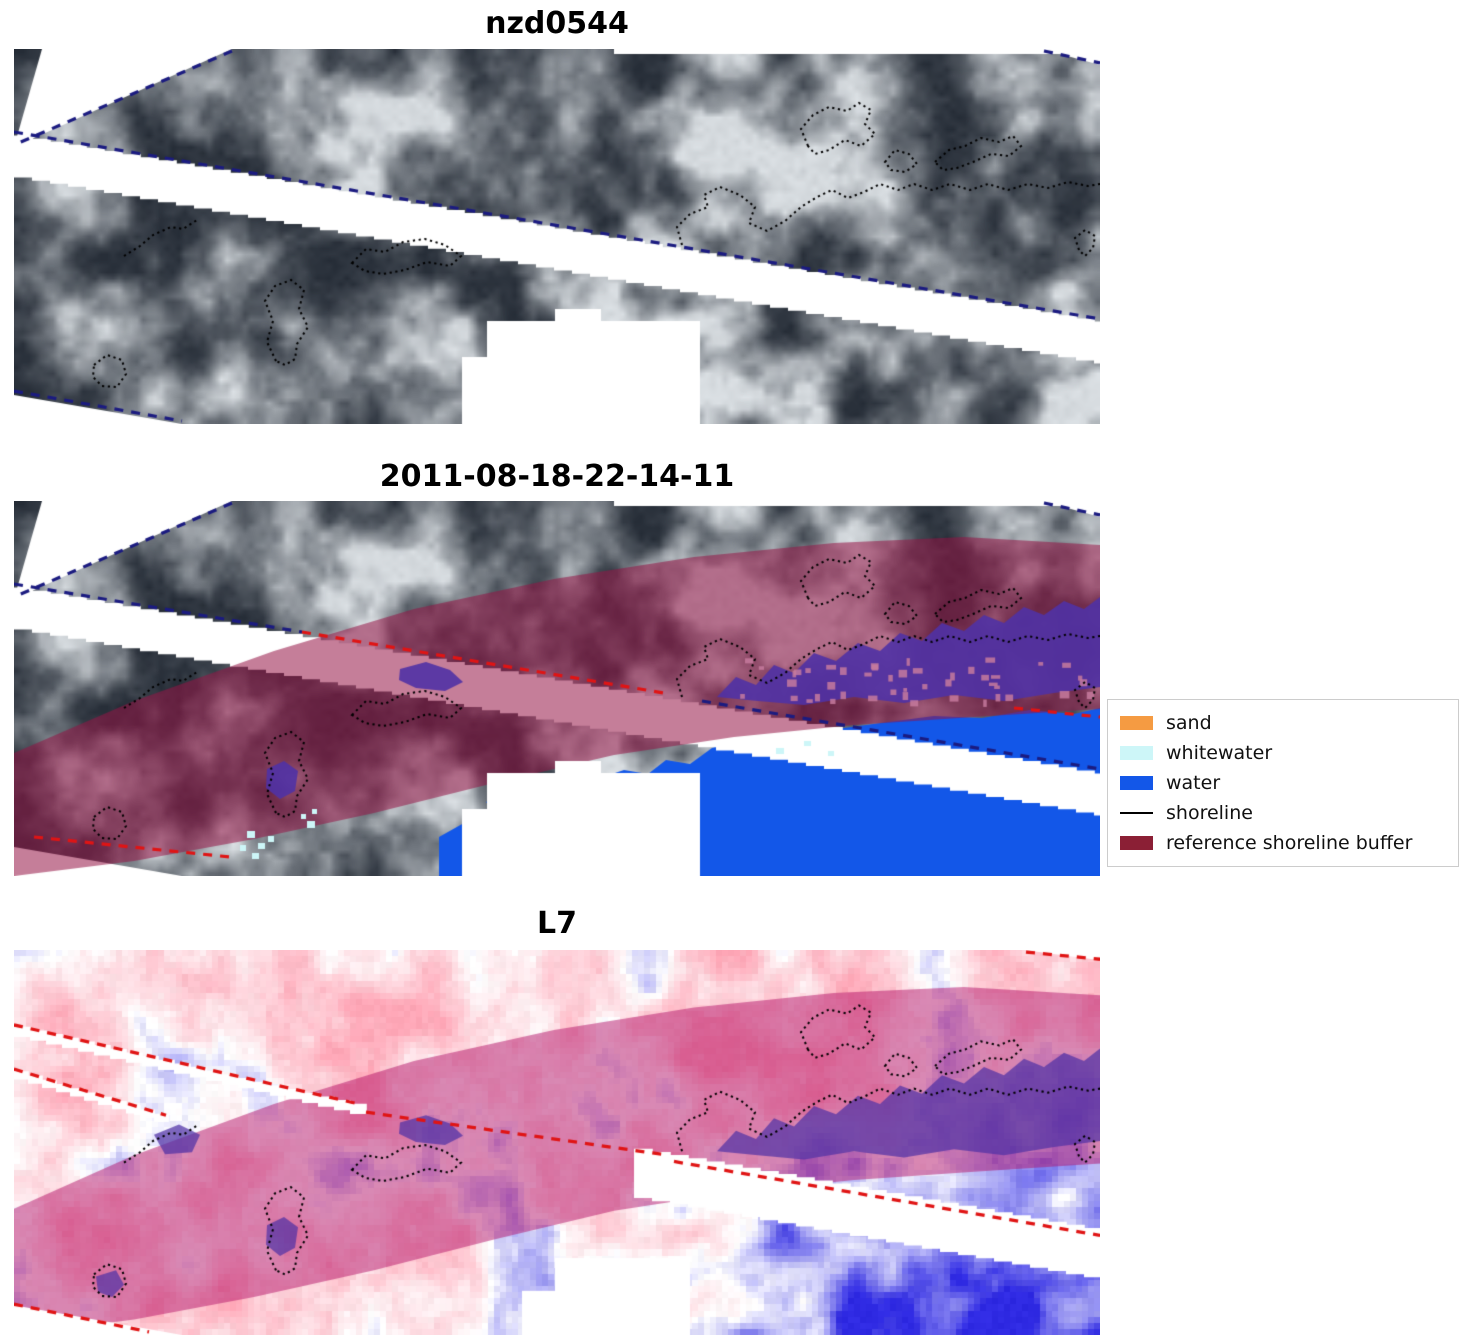 Image resolution: width=1472 pixels, height=1337 pixels. What do you see at coordinates (1136, 753) in the screenshot?
I see `whitewater-swatch` at bounding box center [1136, 753].